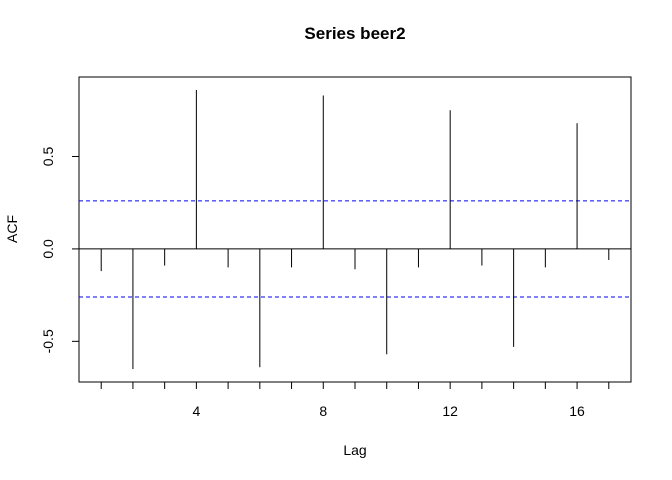 This screenshot has width=672, height=480. I want to click on y-tick-label-2: 0.5, so click(48, 157).